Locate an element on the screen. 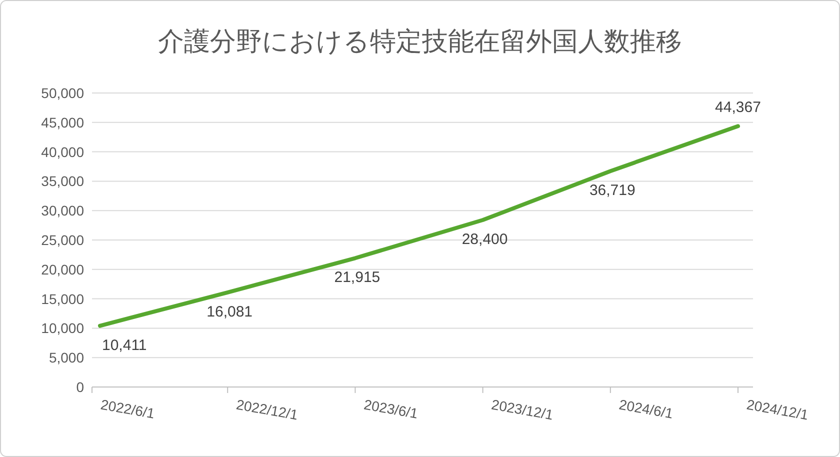 The height and width of the screenshot is (457, 840). data-label: 16,081 is located at coordinates (229, 311).